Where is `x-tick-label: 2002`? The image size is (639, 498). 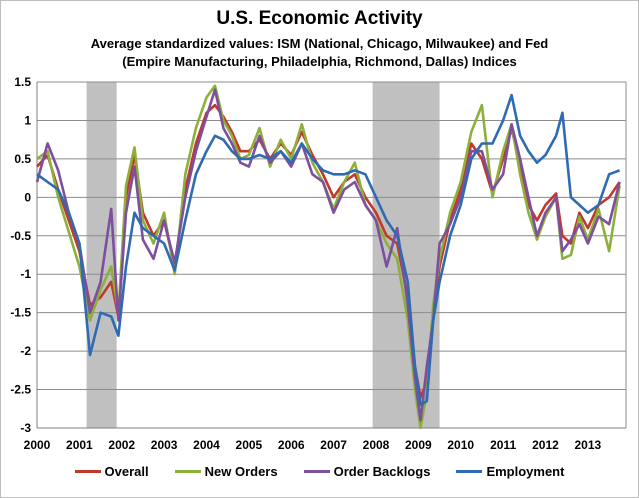 x-tick-label: 2002 is located at coordinates (121, 445).